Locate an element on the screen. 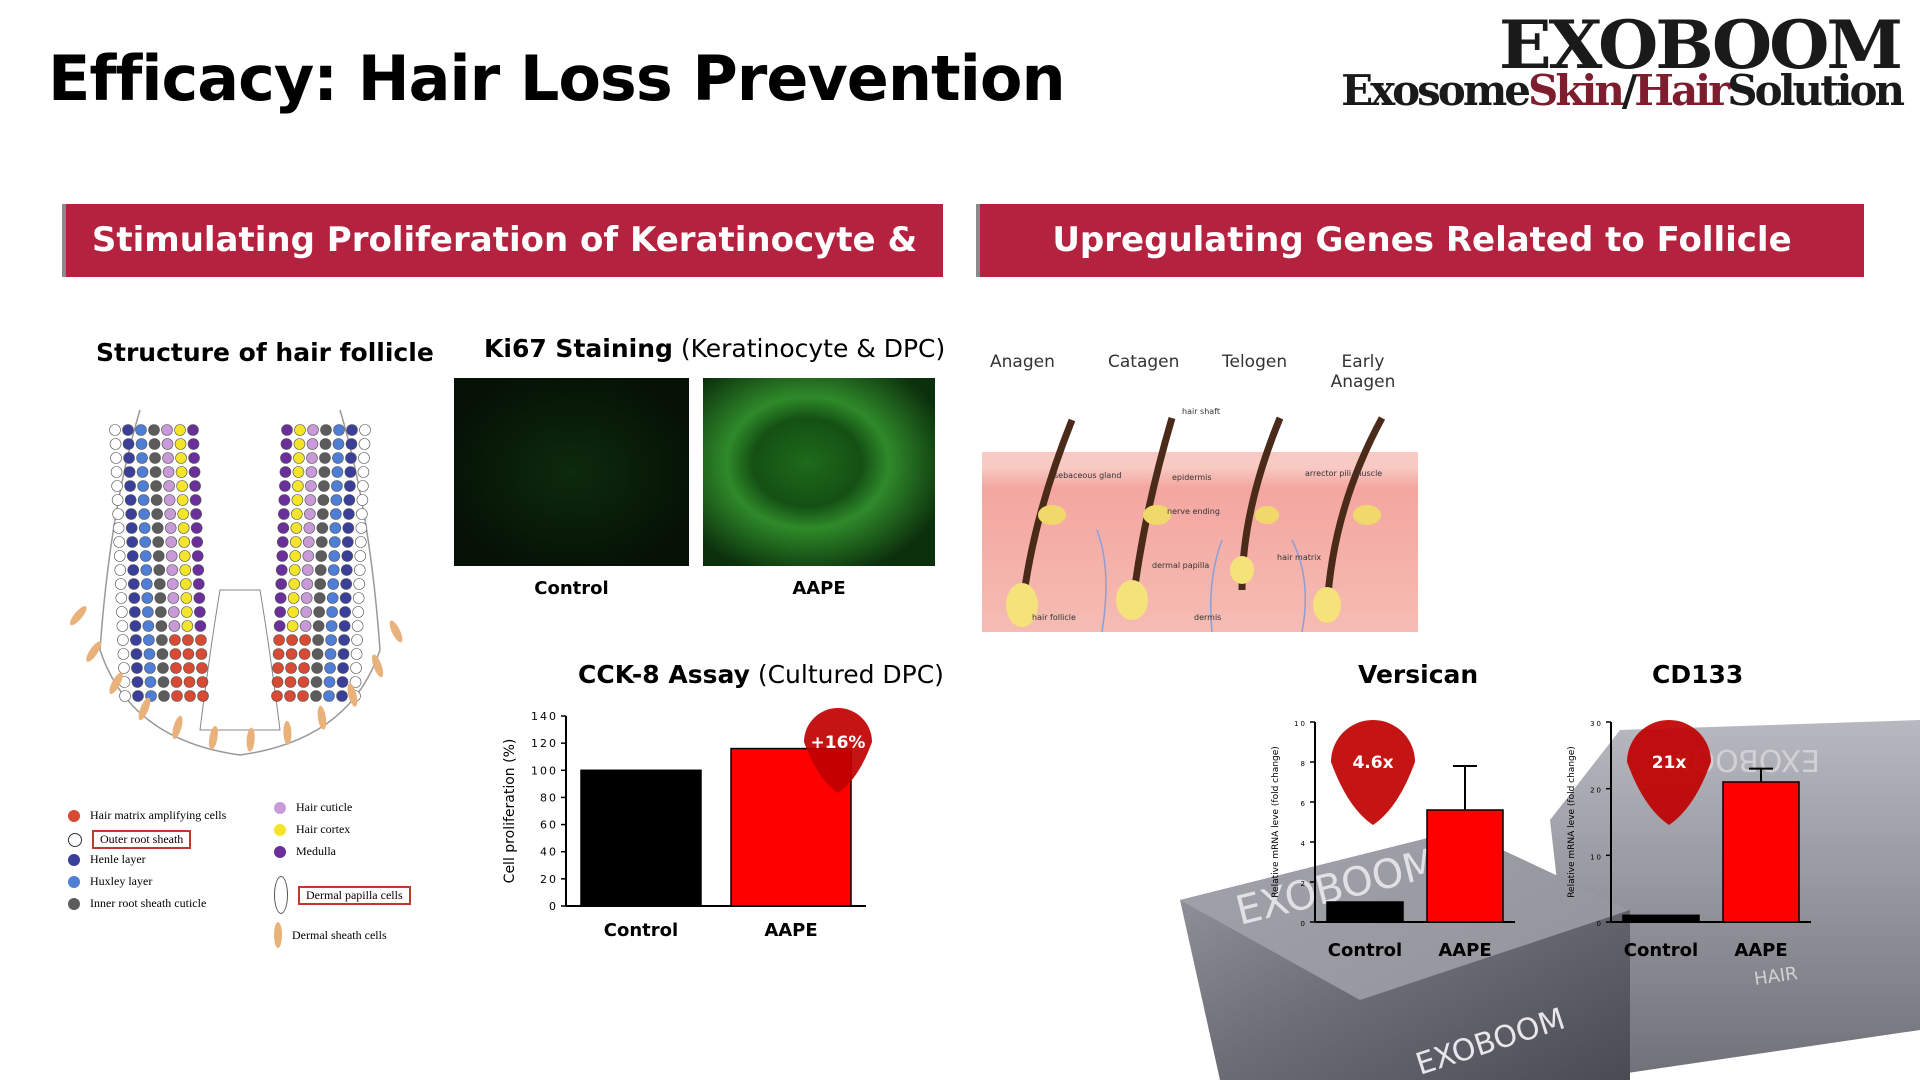  brand-logo: EXOBOOM is located at coordinates (1700, 45).